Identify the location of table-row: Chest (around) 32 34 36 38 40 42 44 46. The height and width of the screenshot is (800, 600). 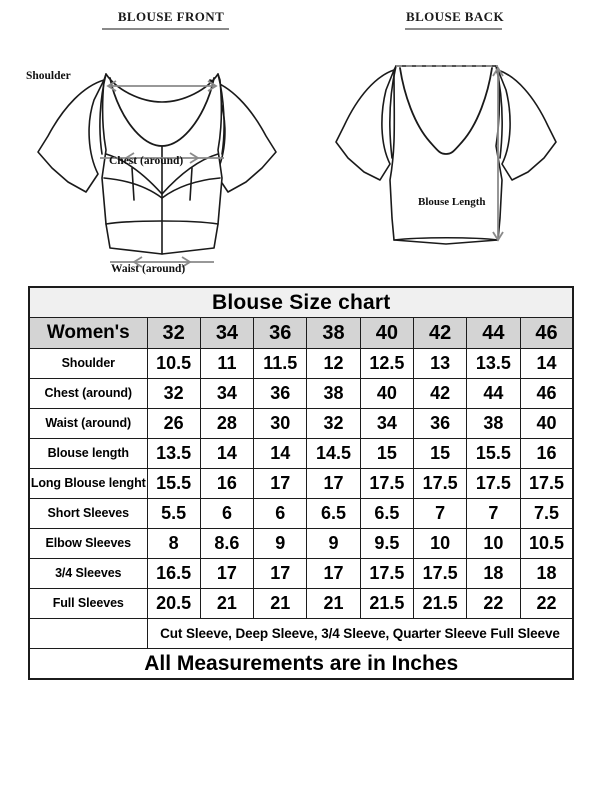
(301, 393).